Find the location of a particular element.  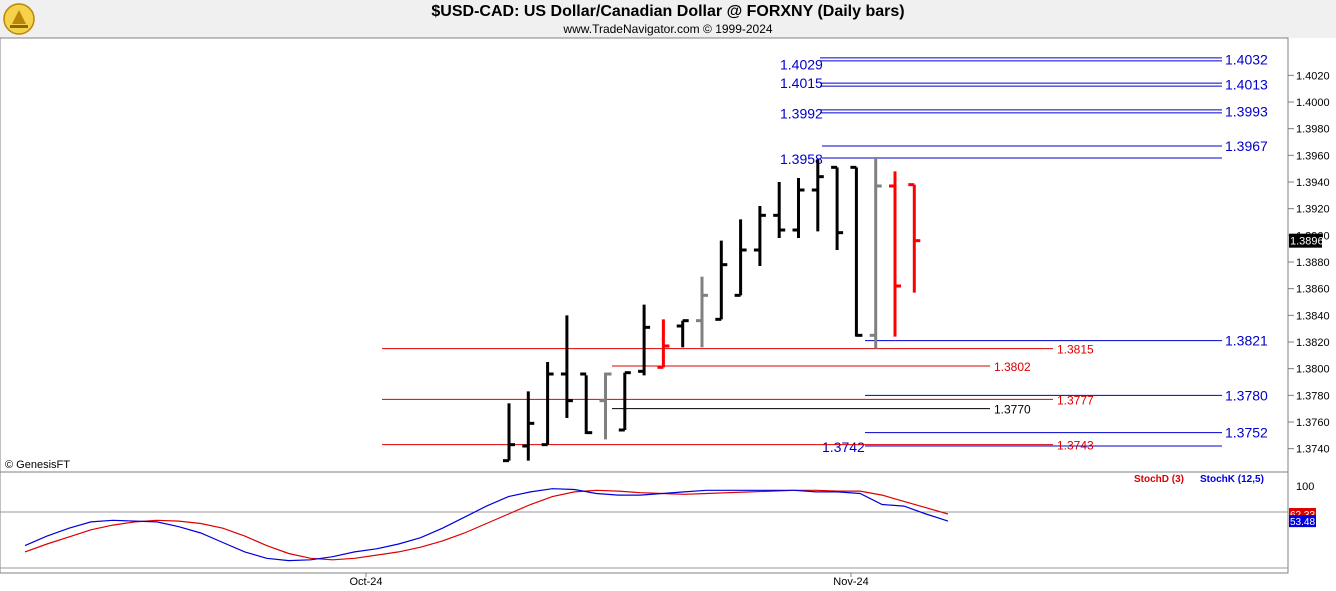

level-label-blue: 1.4013 is located at coordinates (1246, 85).